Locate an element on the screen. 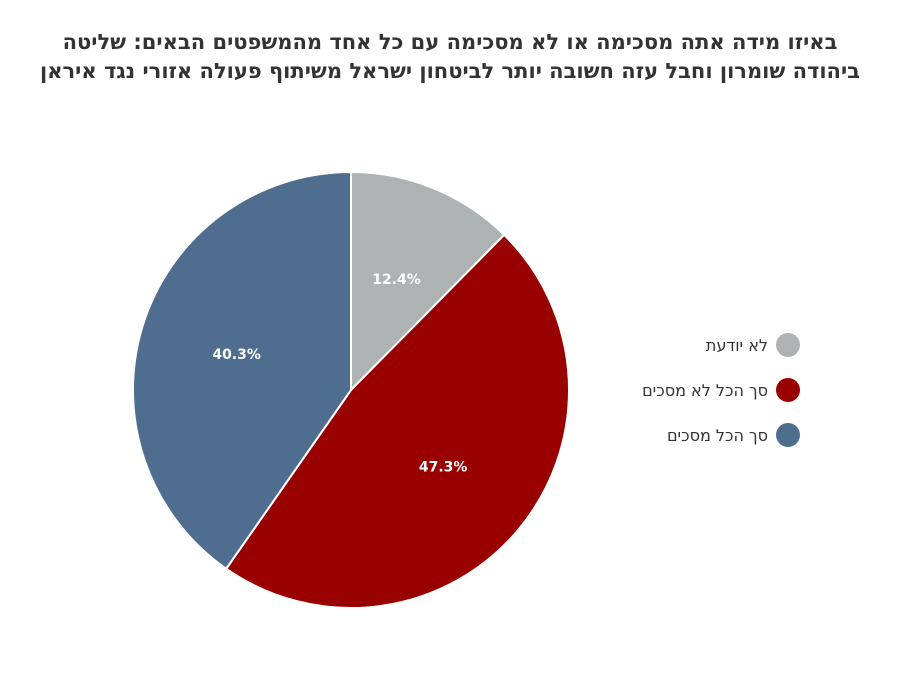  legend-item-agree: סך הכל מסכים is located at coordinates (700, 435).